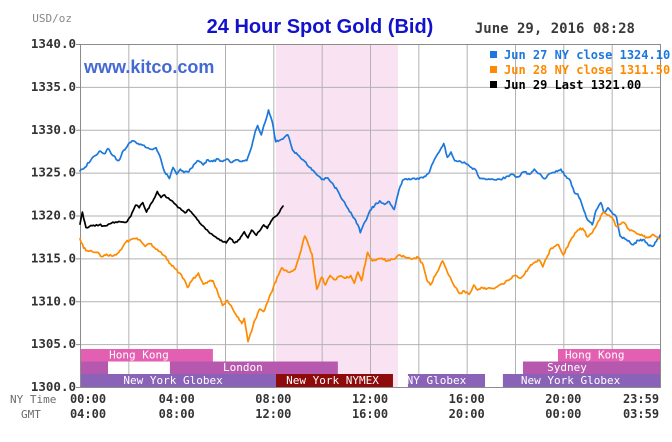 This screenshot has height=442, width=672. What do you see at coordinates (493, 69) in the screenshot?
I see `legend-swatch-jun28` at bounding box center [493, 69].